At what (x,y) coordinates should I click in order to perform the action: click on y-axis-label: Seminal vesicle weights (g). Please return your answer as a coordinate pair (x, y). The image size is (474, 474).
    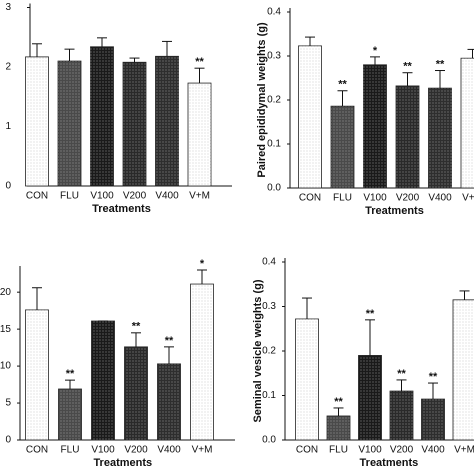
    Looking at the image, I should click on (258, 350).